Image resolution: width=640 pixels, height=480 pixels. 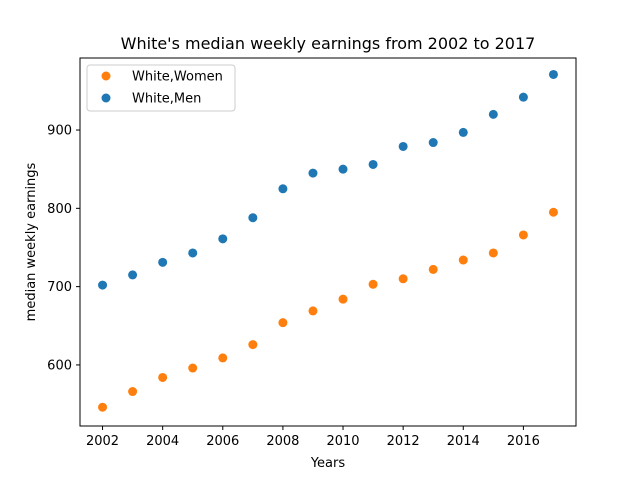 What do you see at coordinates (166, 99) in the screenshot?
I see `legend-entry: White,Men` at bounding box center [166, 99].